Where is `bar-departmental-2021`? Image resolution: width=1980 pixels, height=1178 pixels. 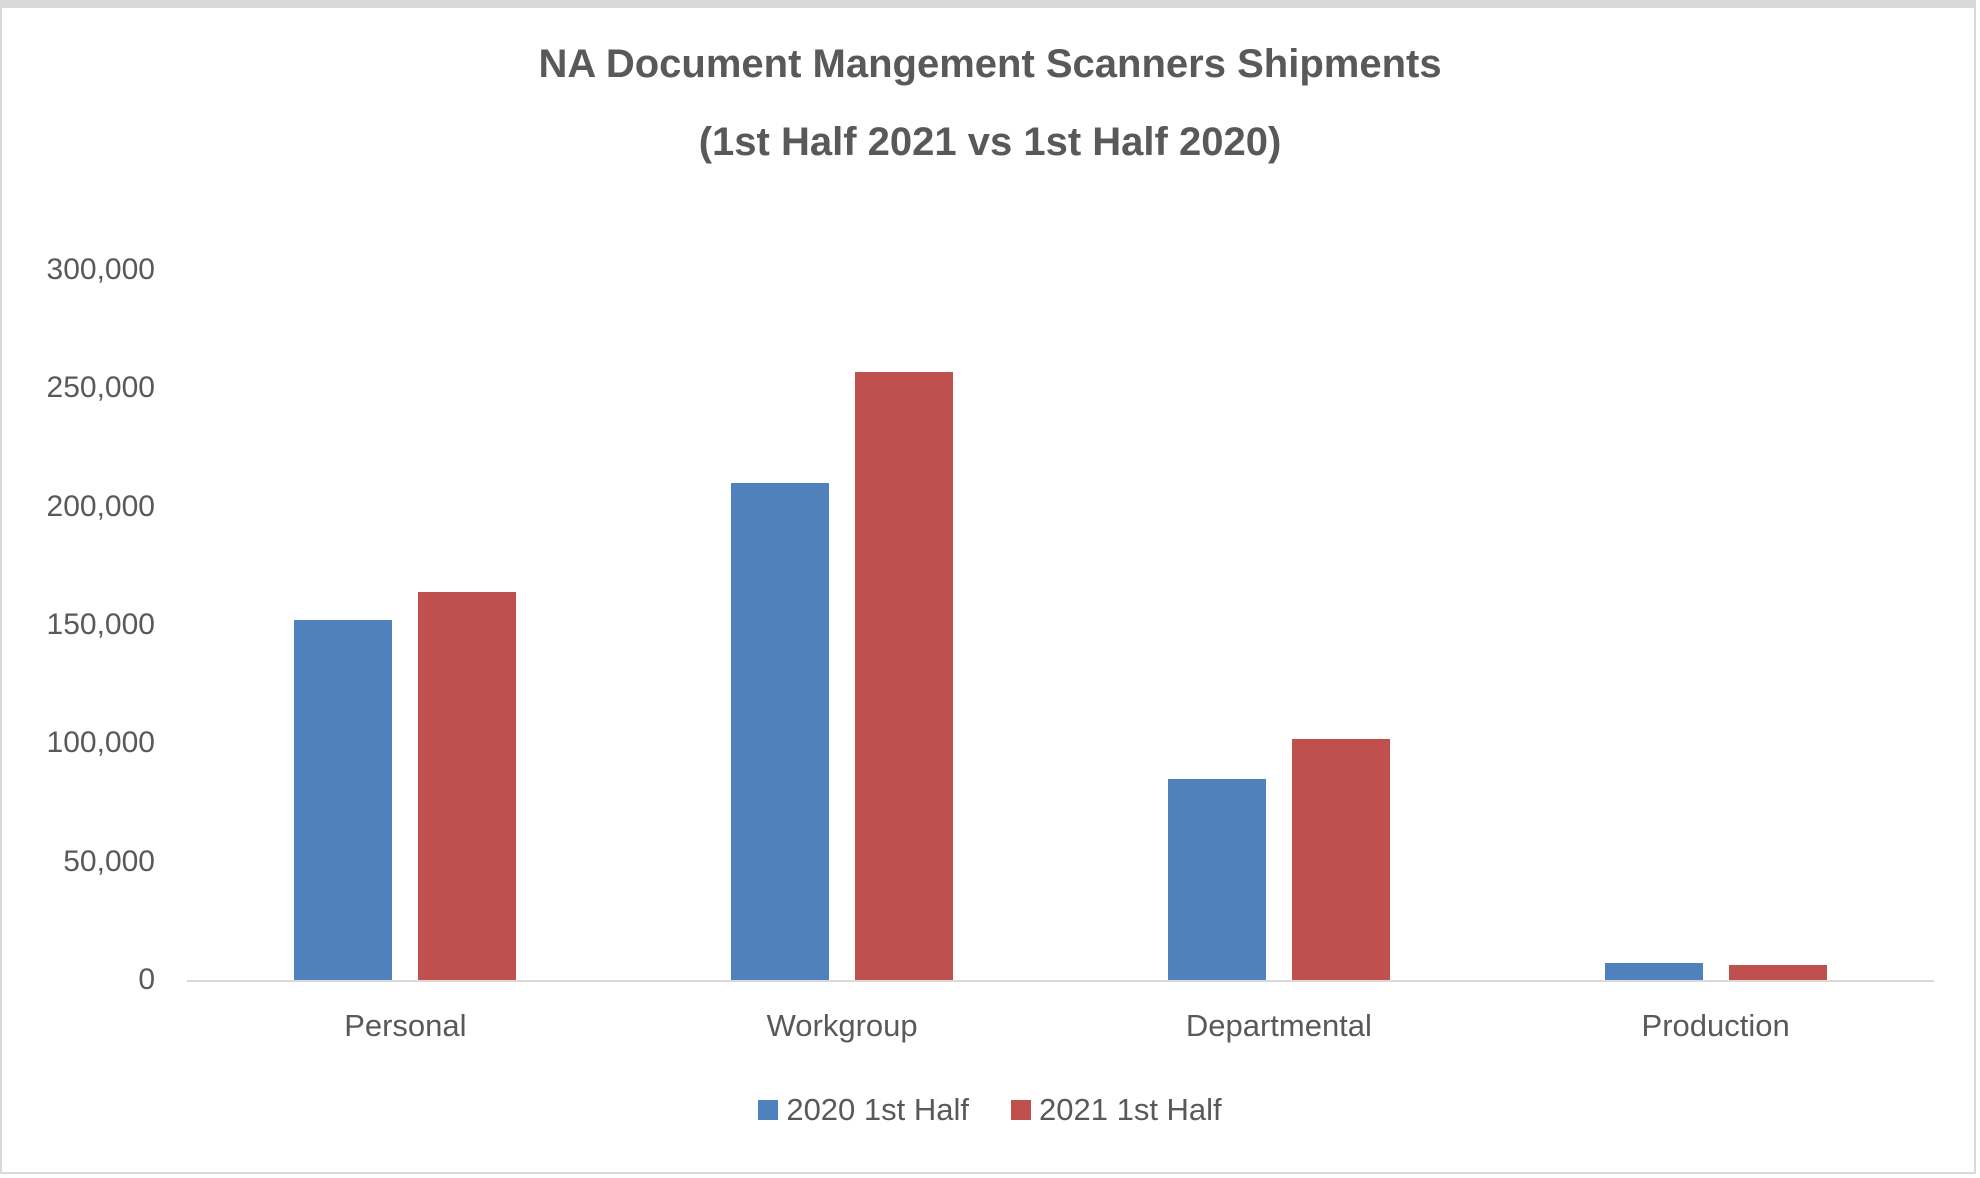
bar-departmental-2021 is located at coordinates (1340, 859).